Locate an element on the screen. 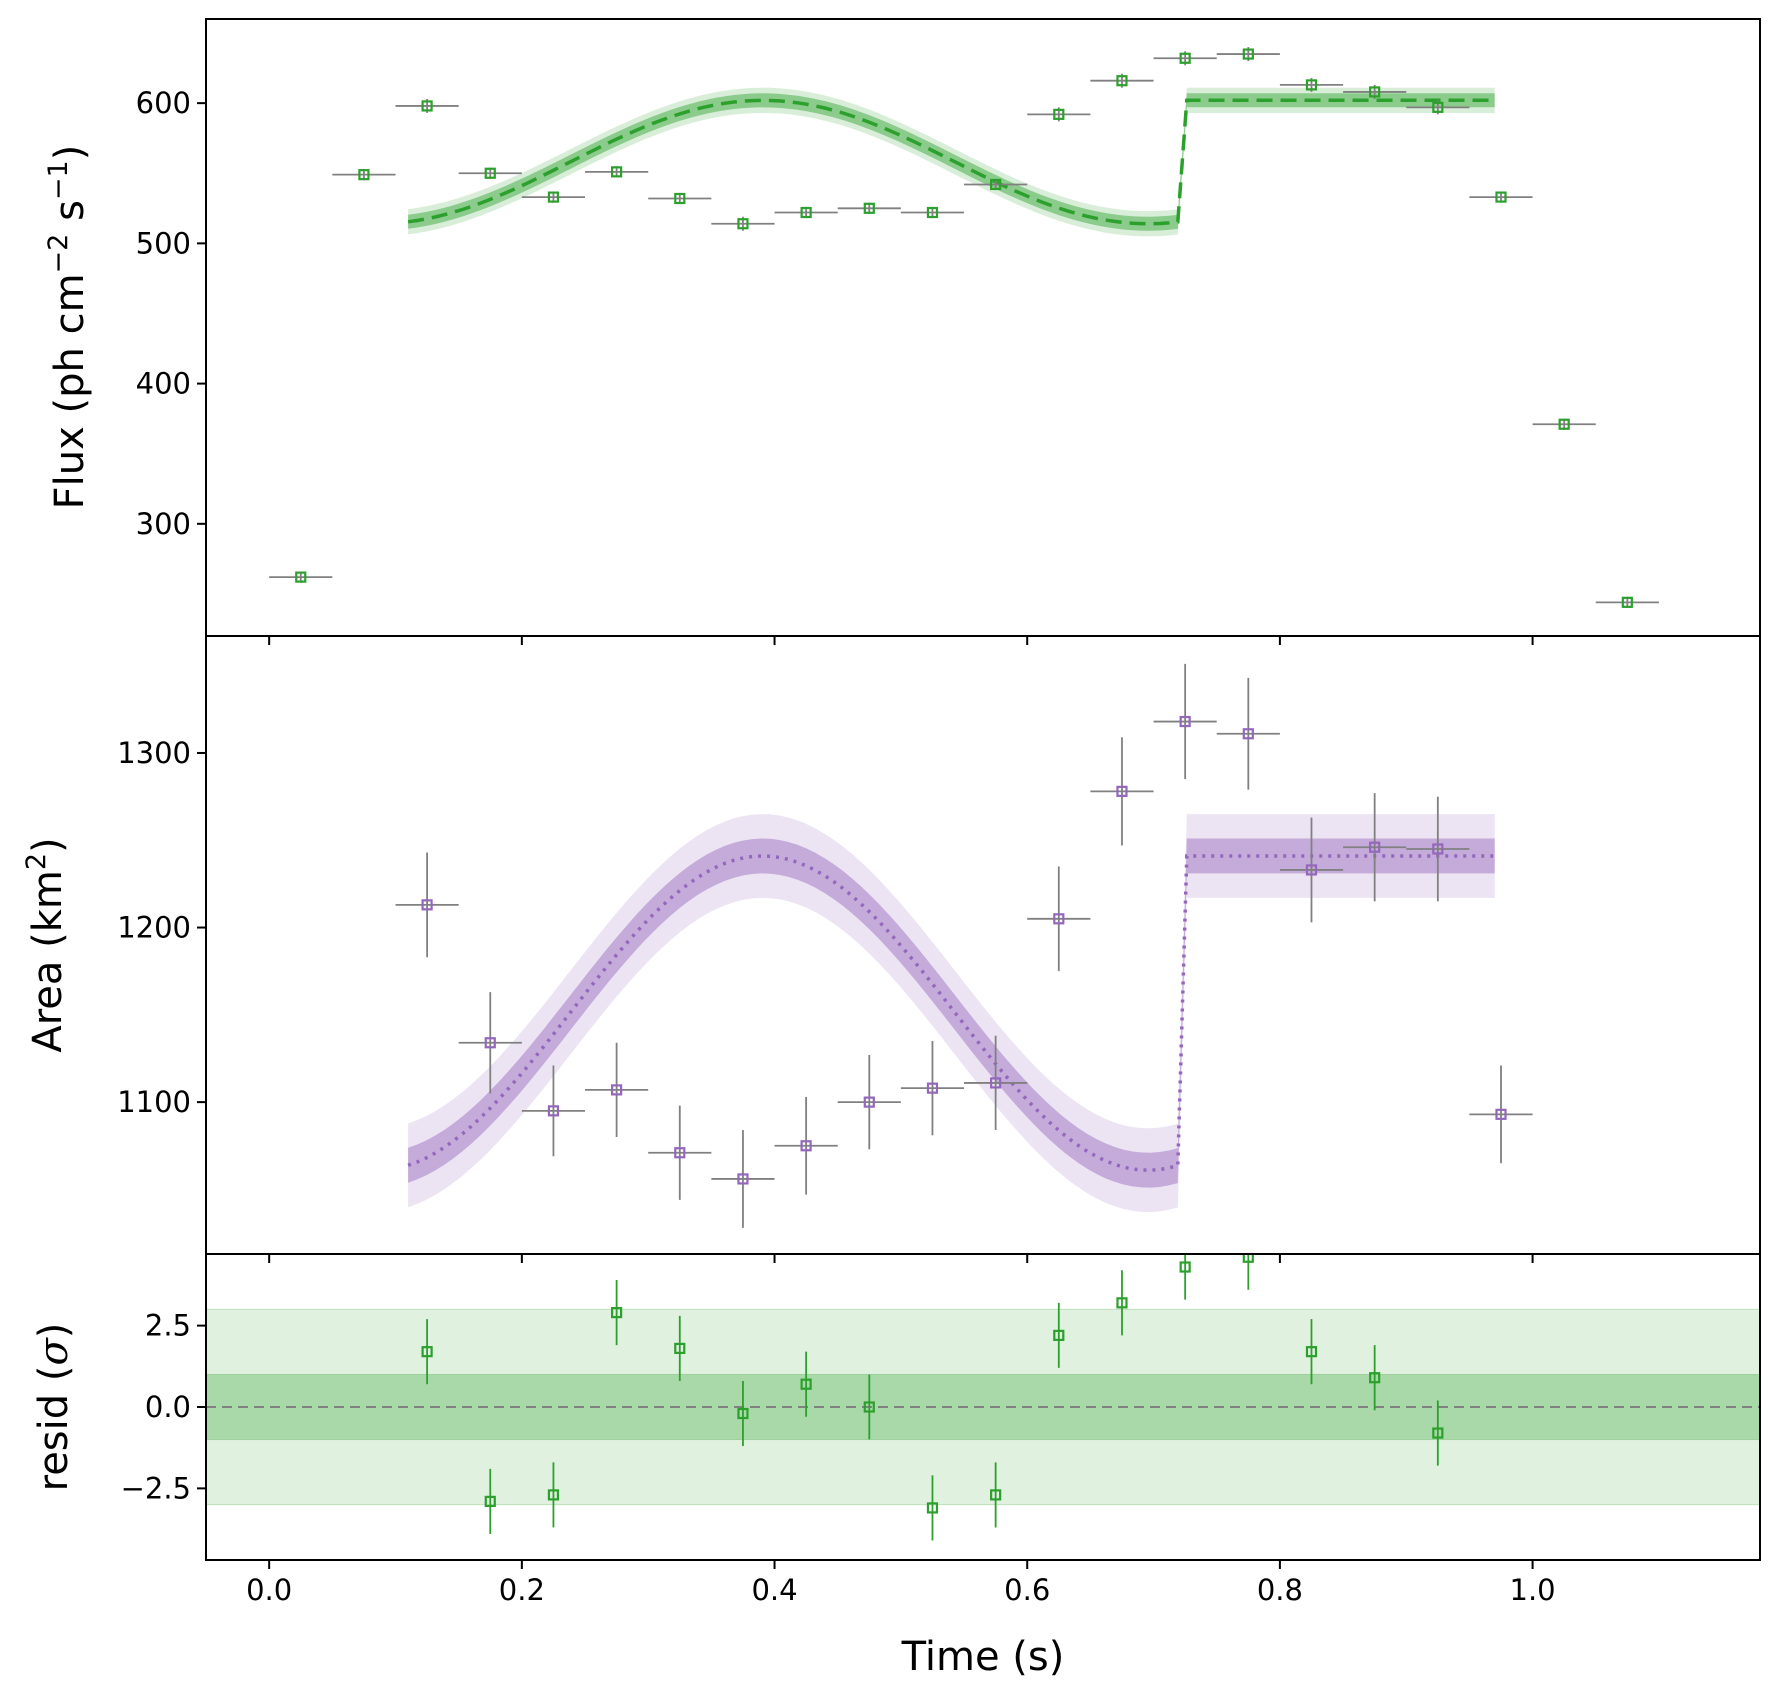 The image size is (1774, 1696). residual-y-ticks: −2.5 0.0 2.5 is located at coordinates (163, 1407).